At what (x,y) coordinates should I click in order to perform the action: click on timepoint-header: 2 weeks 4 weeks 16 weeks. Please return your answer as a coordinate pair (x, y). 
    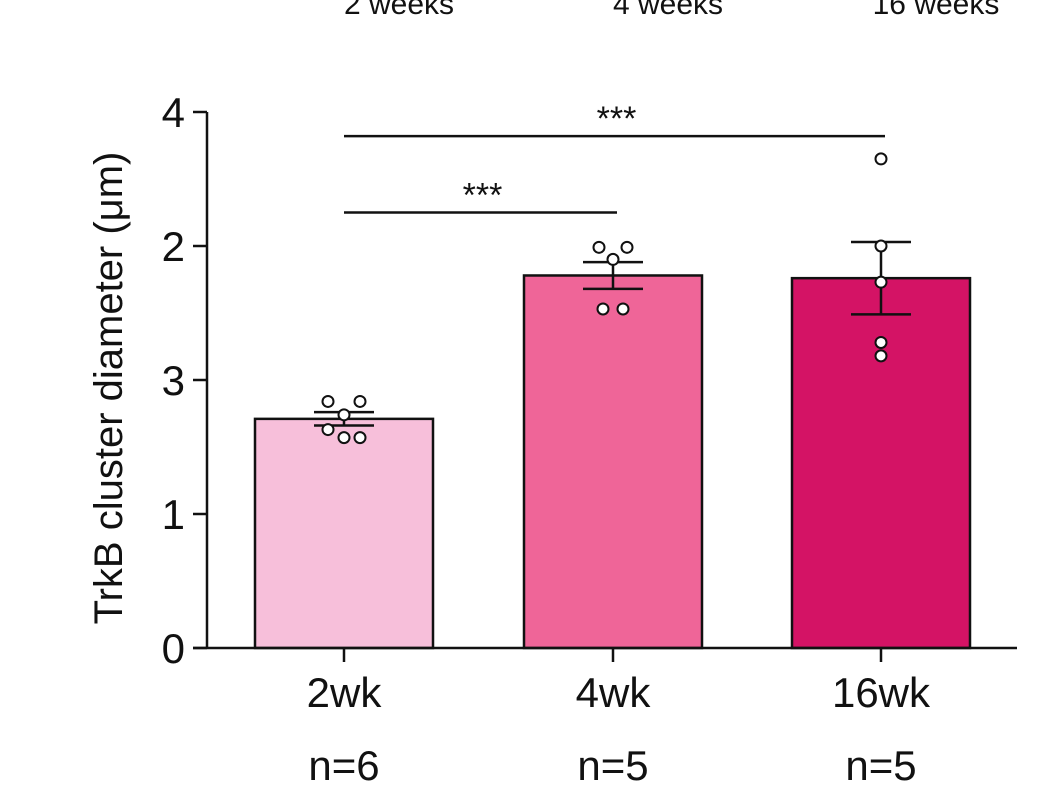
    Looking at the image, I should click on (671, 10).